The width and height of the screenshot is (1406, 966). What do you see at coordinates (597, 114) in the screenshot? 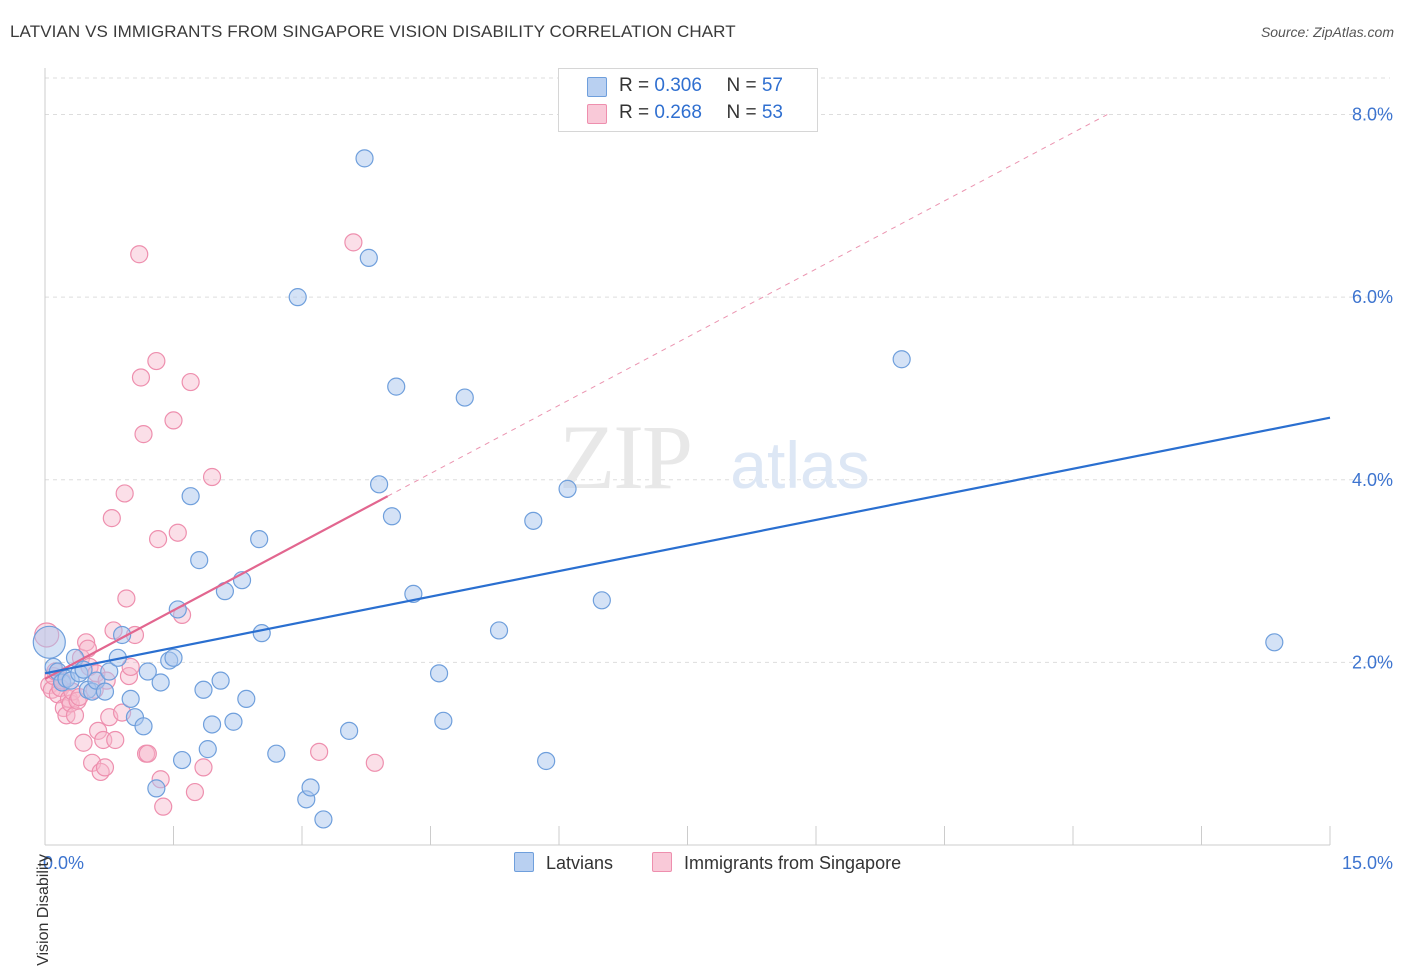
I see `legend-swatch-singapore` at bounding box center [597, 114].